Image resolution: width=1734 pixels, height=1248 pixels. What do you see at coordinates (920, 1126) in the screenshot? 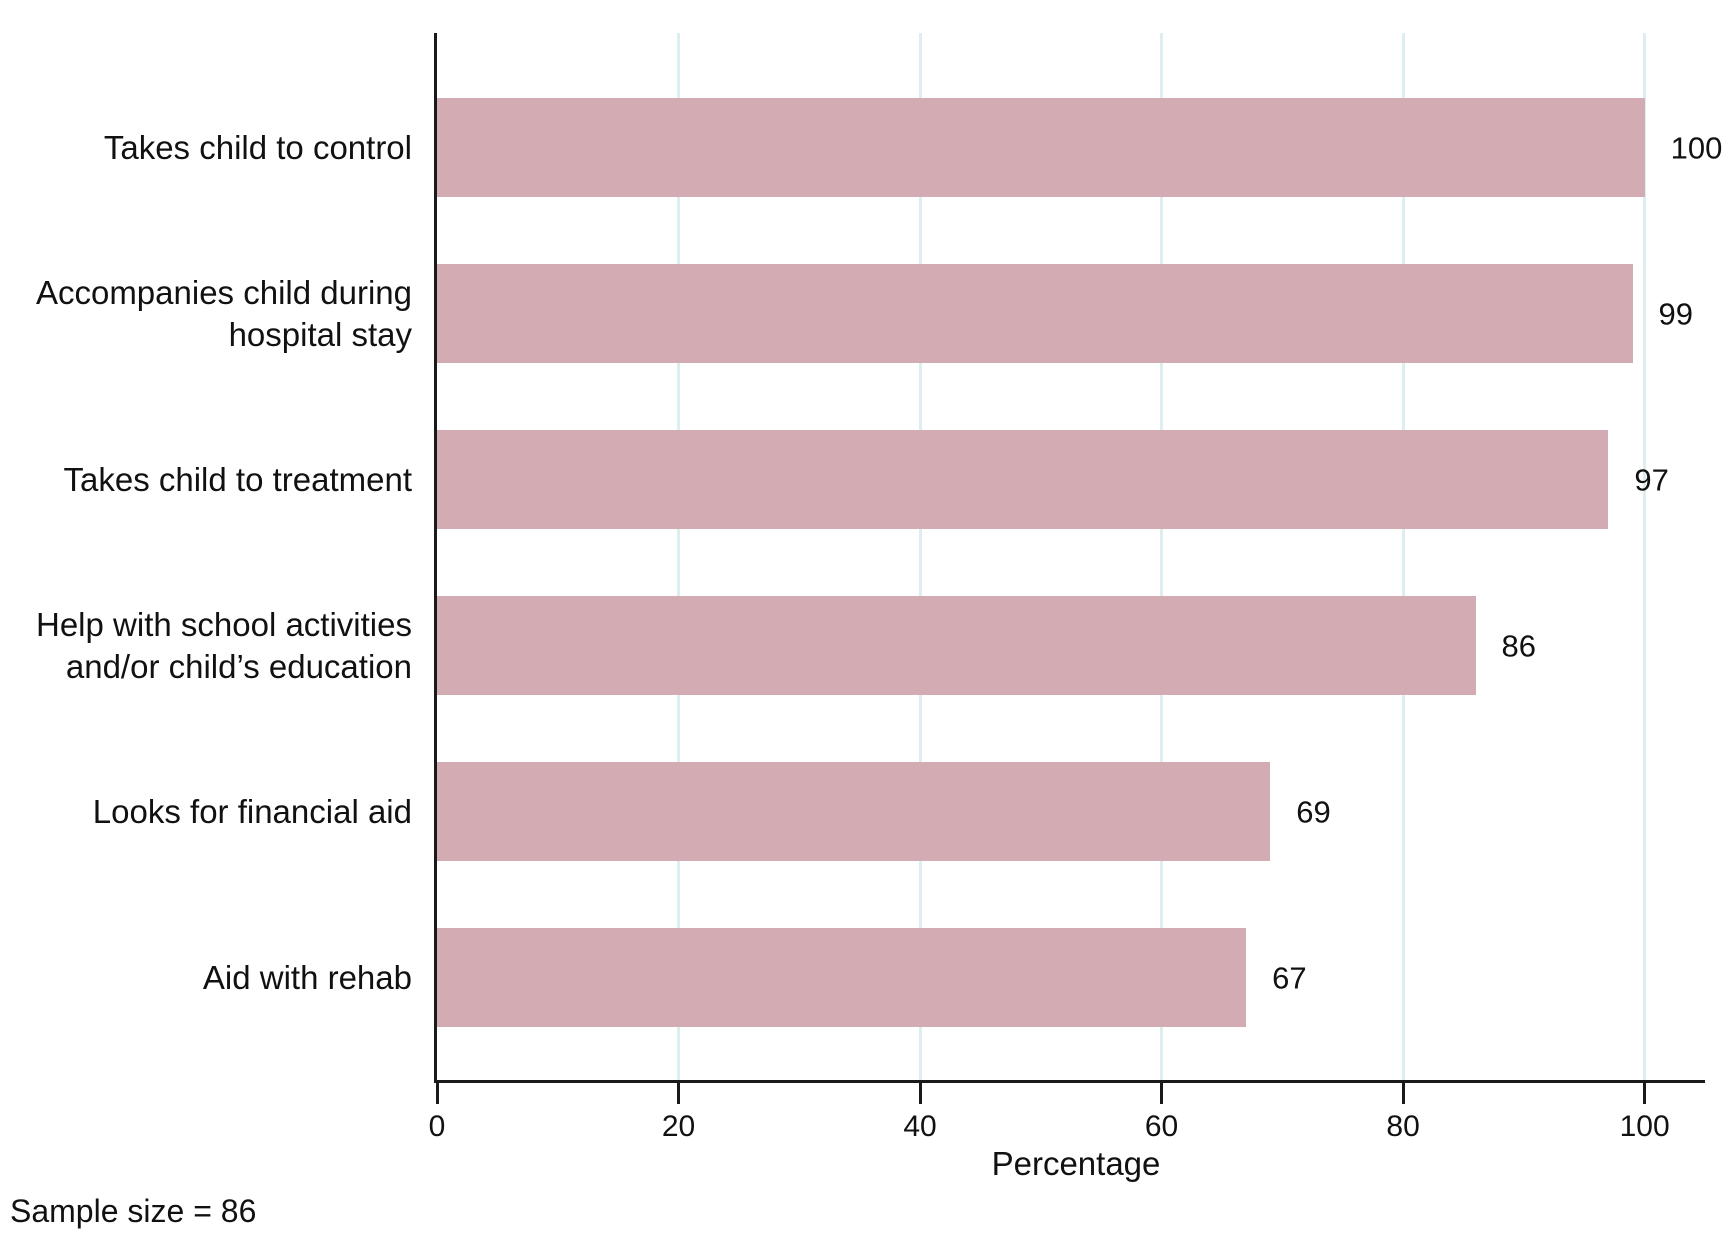
I see `x-tick-label: 40` at bounding box center [920, 1126].